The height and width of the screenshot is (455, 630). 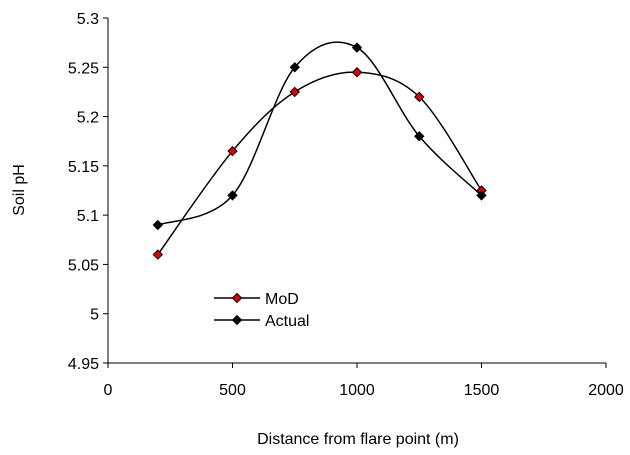 What do you see at coordinates (83, 167) in the screenshot?
I see `y-tick-label: 5.15` at bounding box center [83, 167].